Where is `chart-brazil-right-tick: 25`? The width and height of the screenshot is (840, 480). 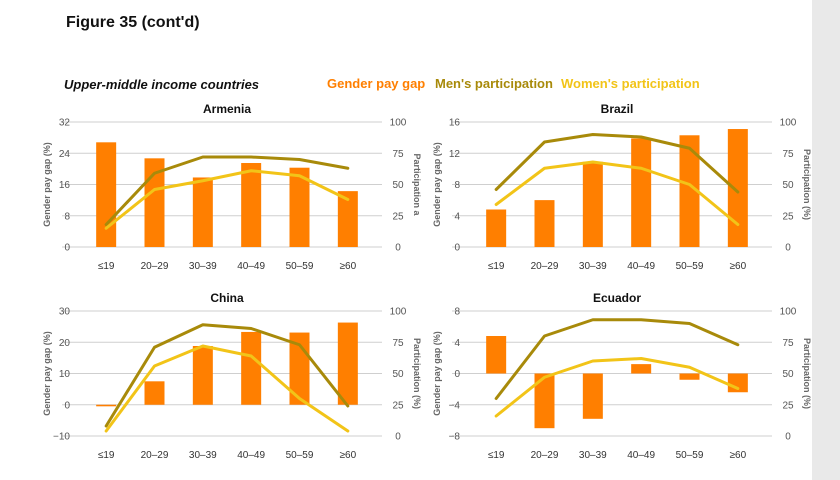 chart-brazil-right-tick: 25 is located at coordinates (788, 216).